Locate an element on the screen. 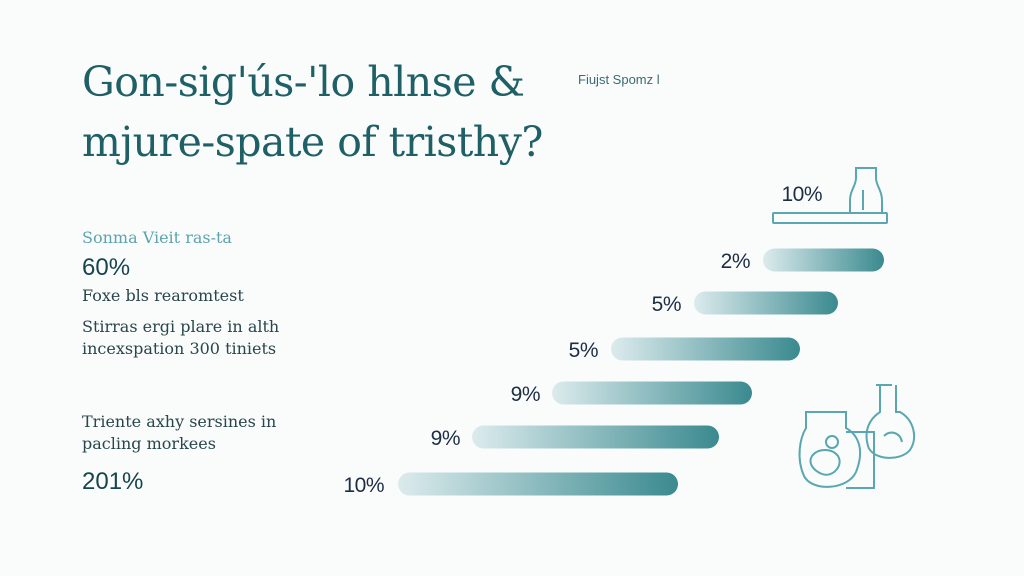 The image size is (1024, 576). bar-label-4: 5% is located at coordinates (583, 350).